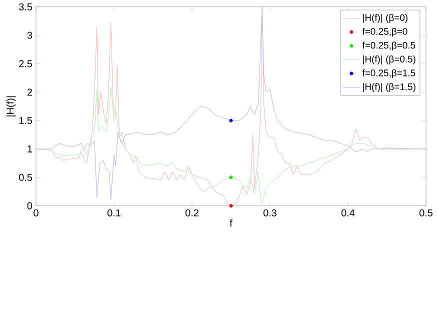 The image size is (438, 331). Describe the element at coordinates (389, 87) in the screenshot. I see `legend-label: |H(f)| (β=1.5)` at that location.